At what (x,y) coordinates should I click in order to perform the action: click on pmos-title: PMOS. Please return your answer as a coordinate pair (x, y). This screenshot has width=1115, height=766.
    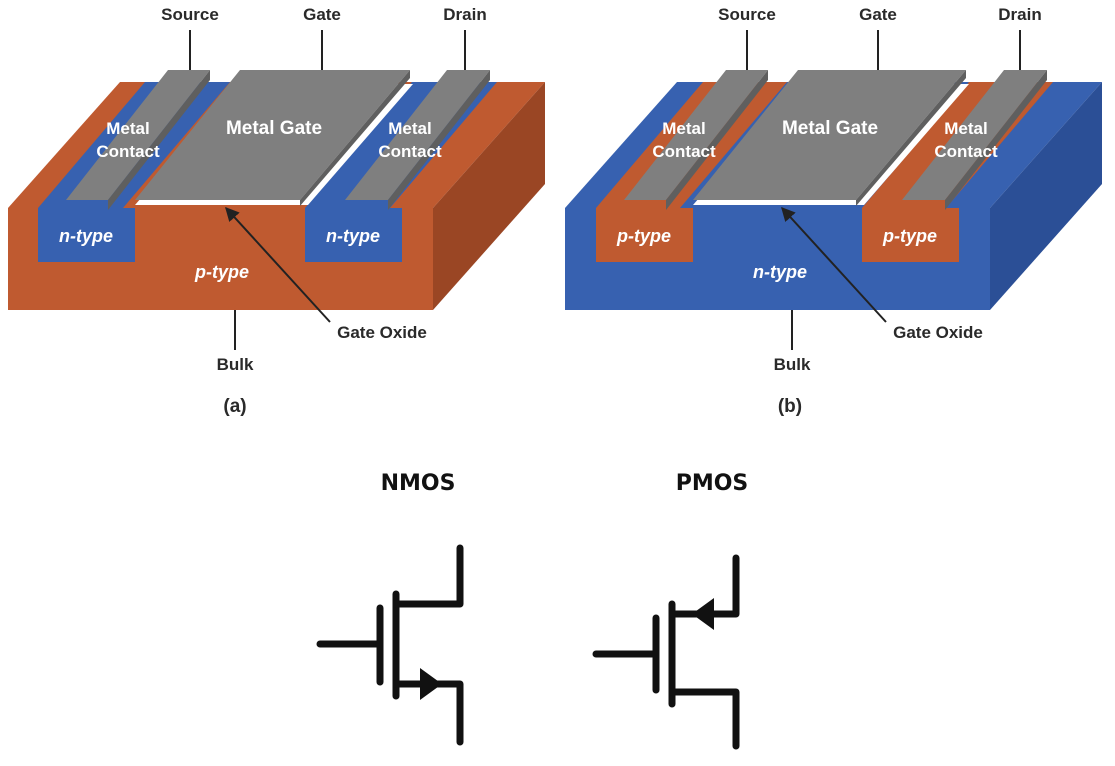
    Looking at the image, I should click on (712, 483).